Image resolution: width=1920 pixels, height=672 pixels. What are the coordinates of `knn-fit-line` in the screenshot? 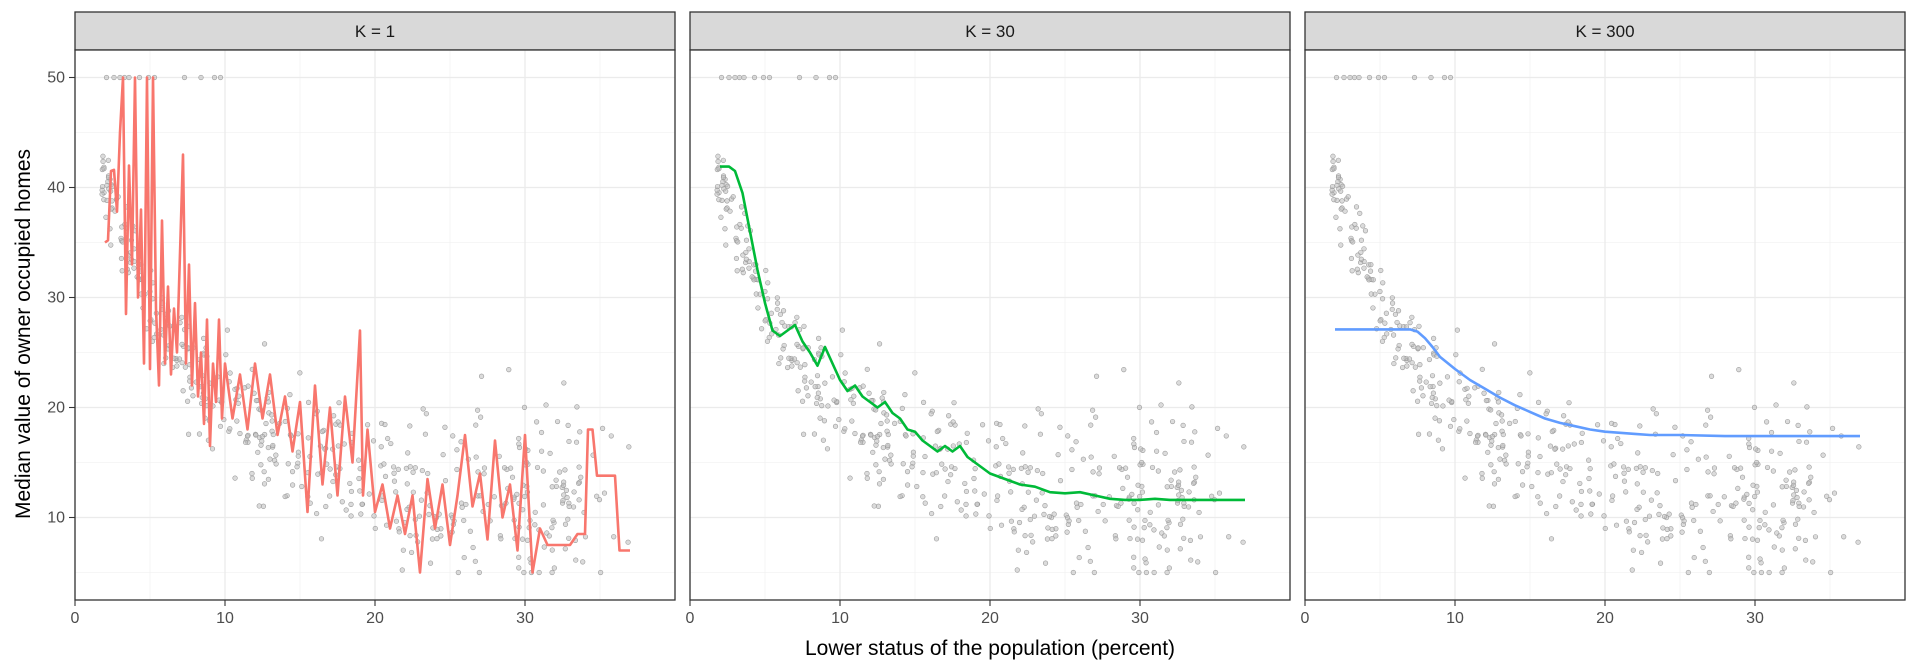 It's located at (982, 333).